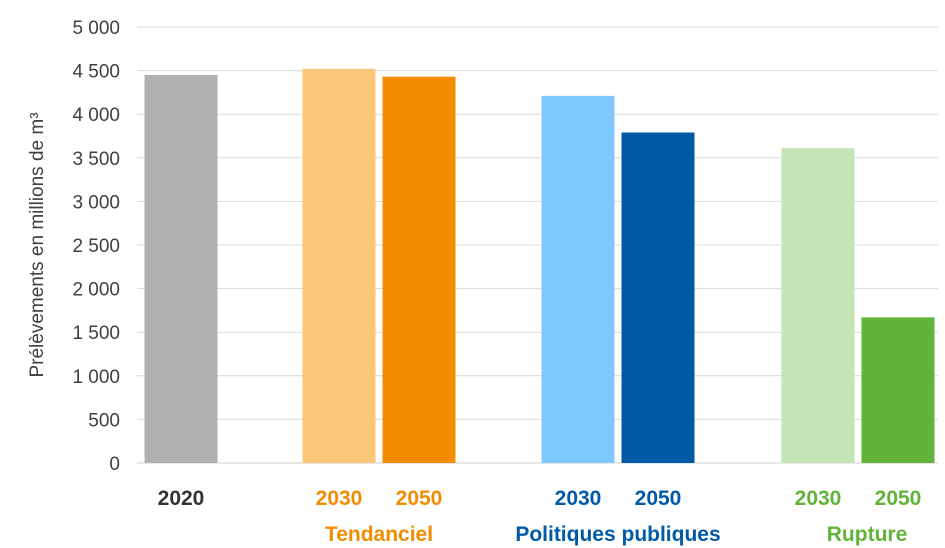 The height and width of the screenshot is (548, 945). I want to click on y-tick-label: 500, so click(104, 420).